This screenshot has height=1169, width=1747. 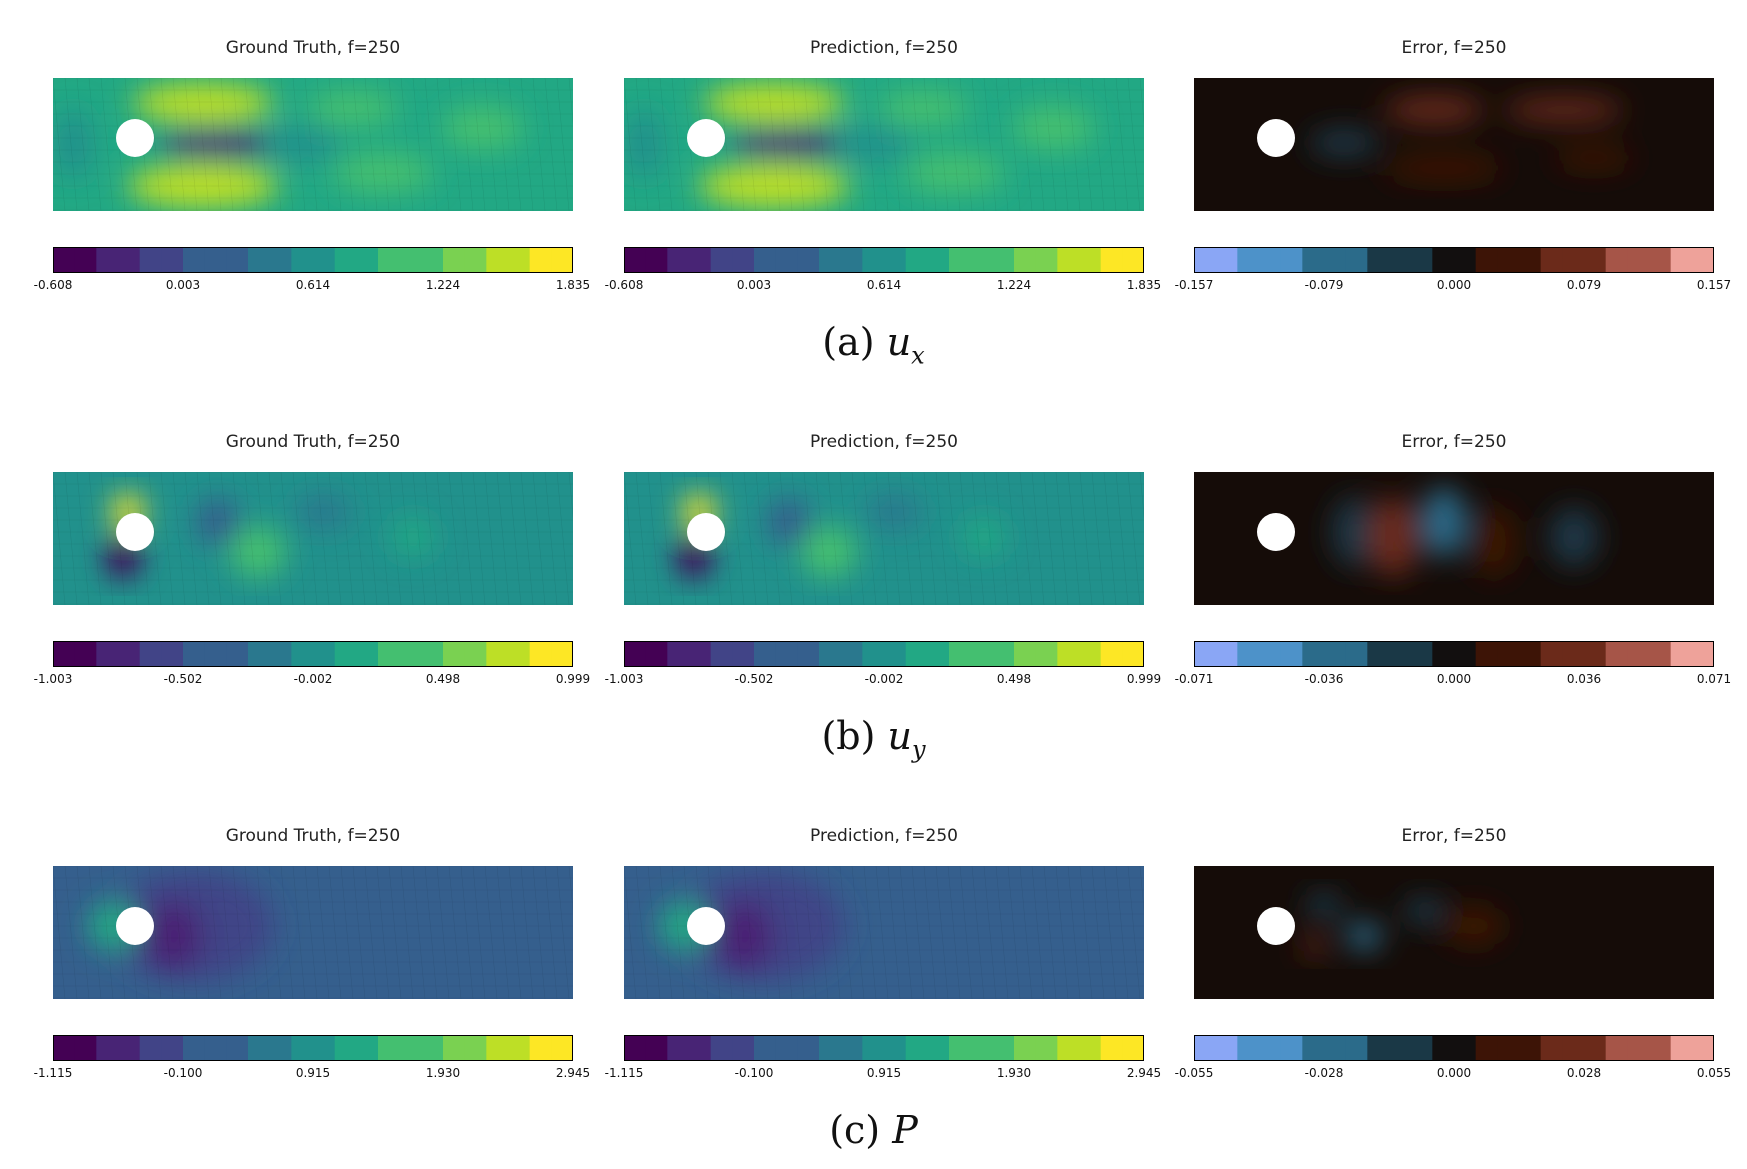 I want to click on caption-variable: u, so click(x=899, y=736).